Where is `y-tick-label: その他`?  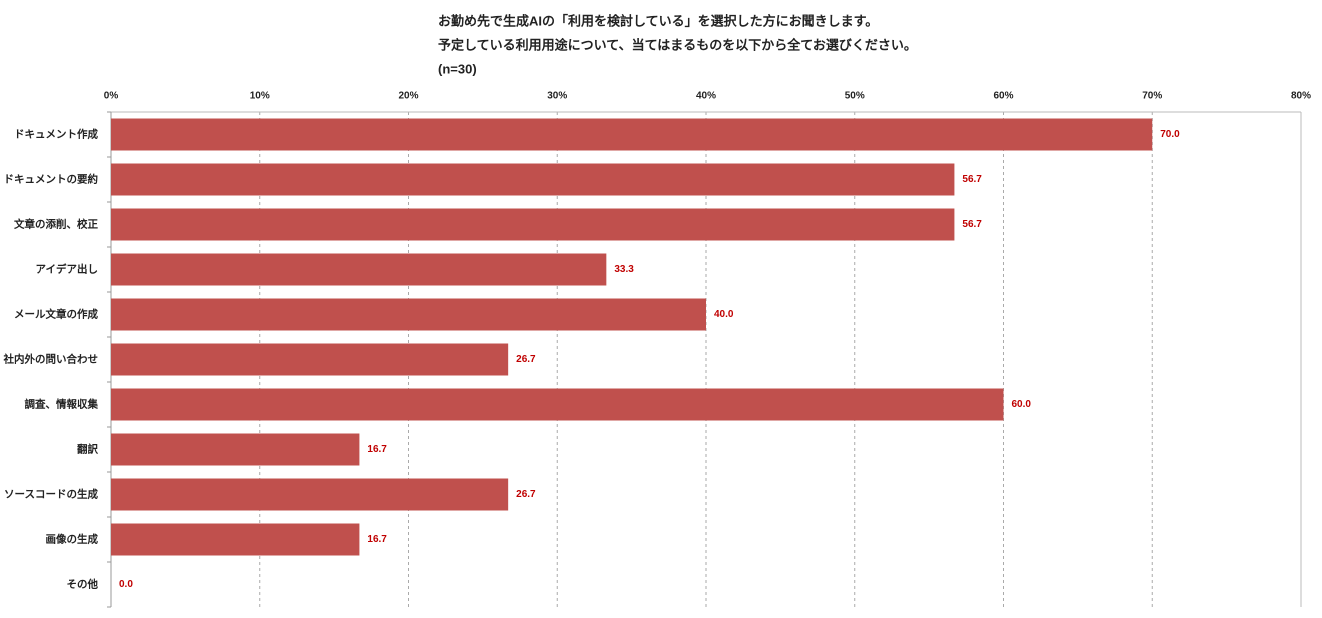
y-tick-label: その他 is located at coordinates (83, 583).